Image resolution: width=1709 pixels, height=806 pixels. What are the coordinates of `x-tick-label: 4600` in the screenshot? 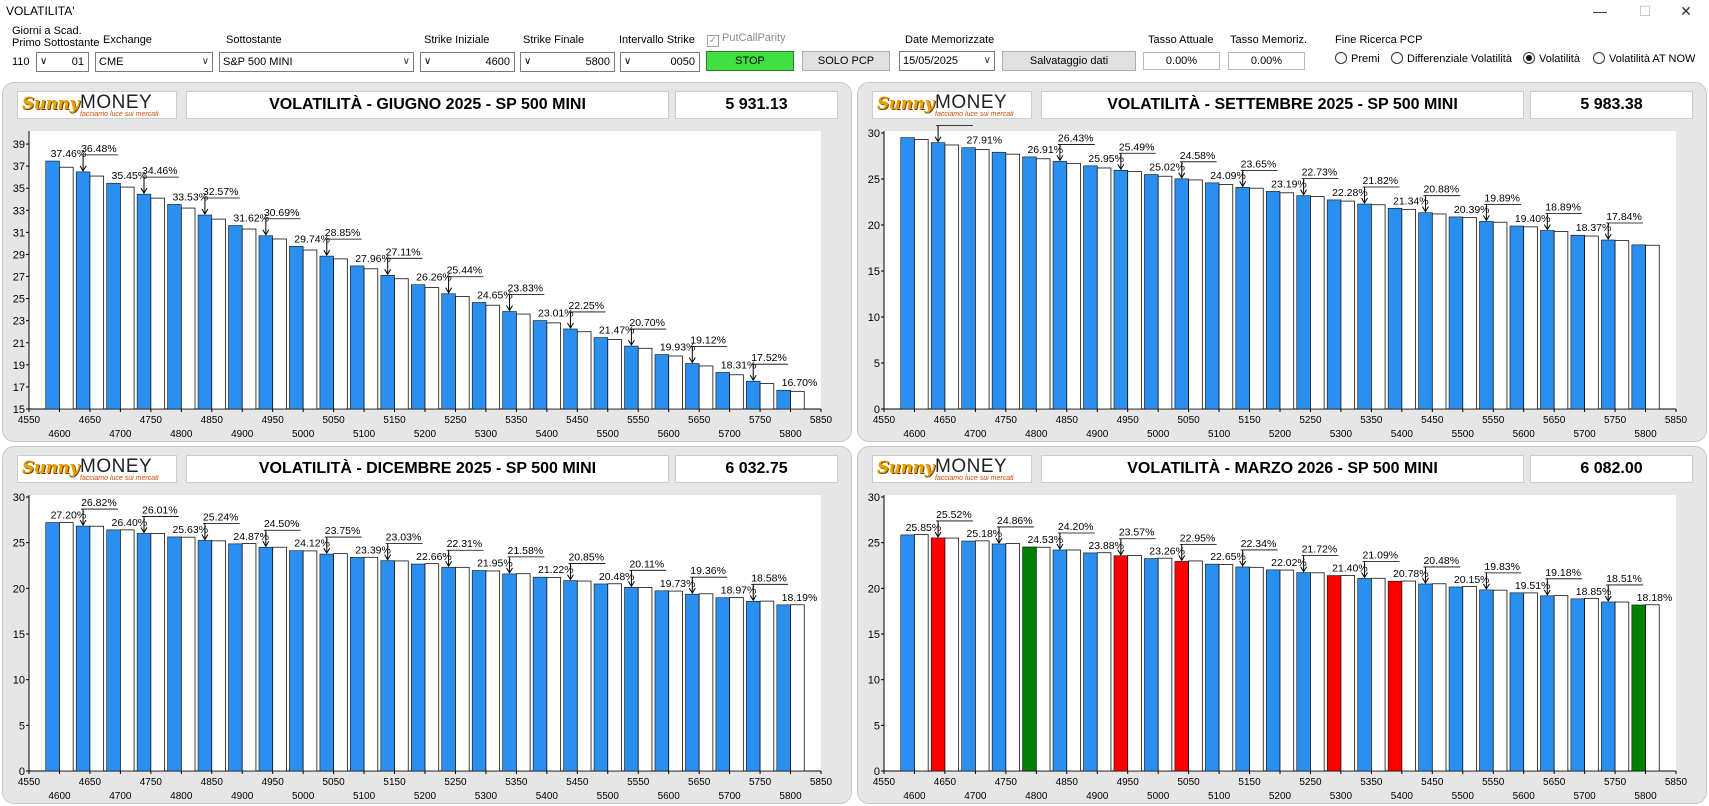 It's located at (914, 434).